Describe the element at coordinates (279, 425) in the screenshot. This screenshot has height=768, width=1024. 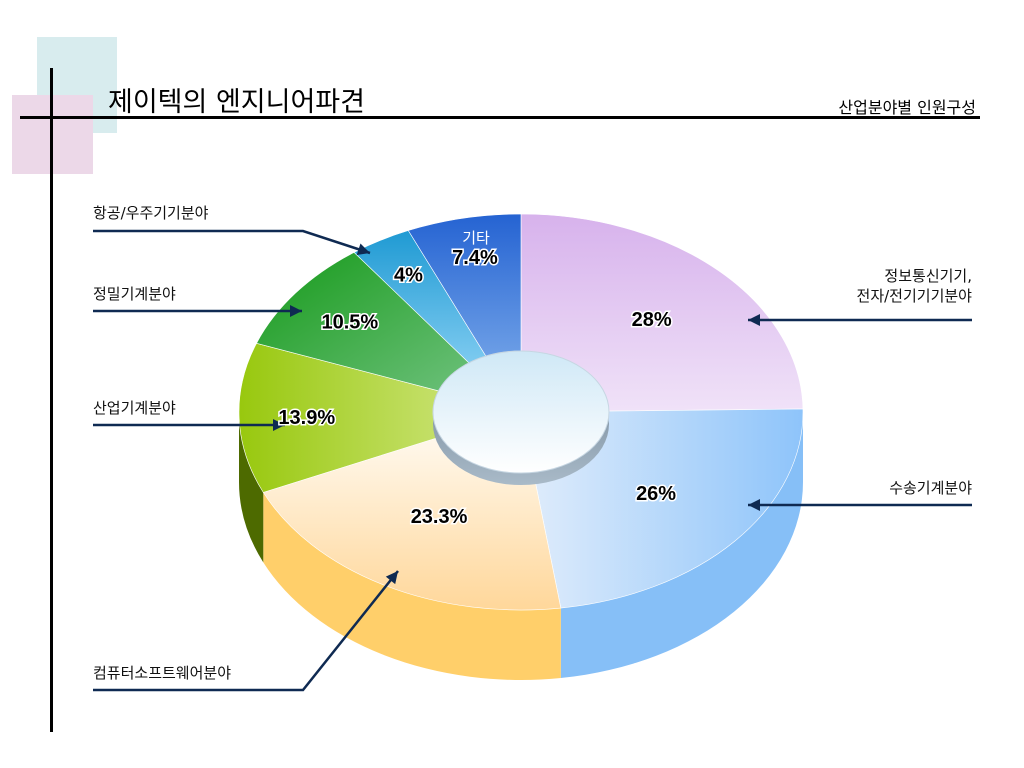
I see `leader-arrow-industrial` at that location.